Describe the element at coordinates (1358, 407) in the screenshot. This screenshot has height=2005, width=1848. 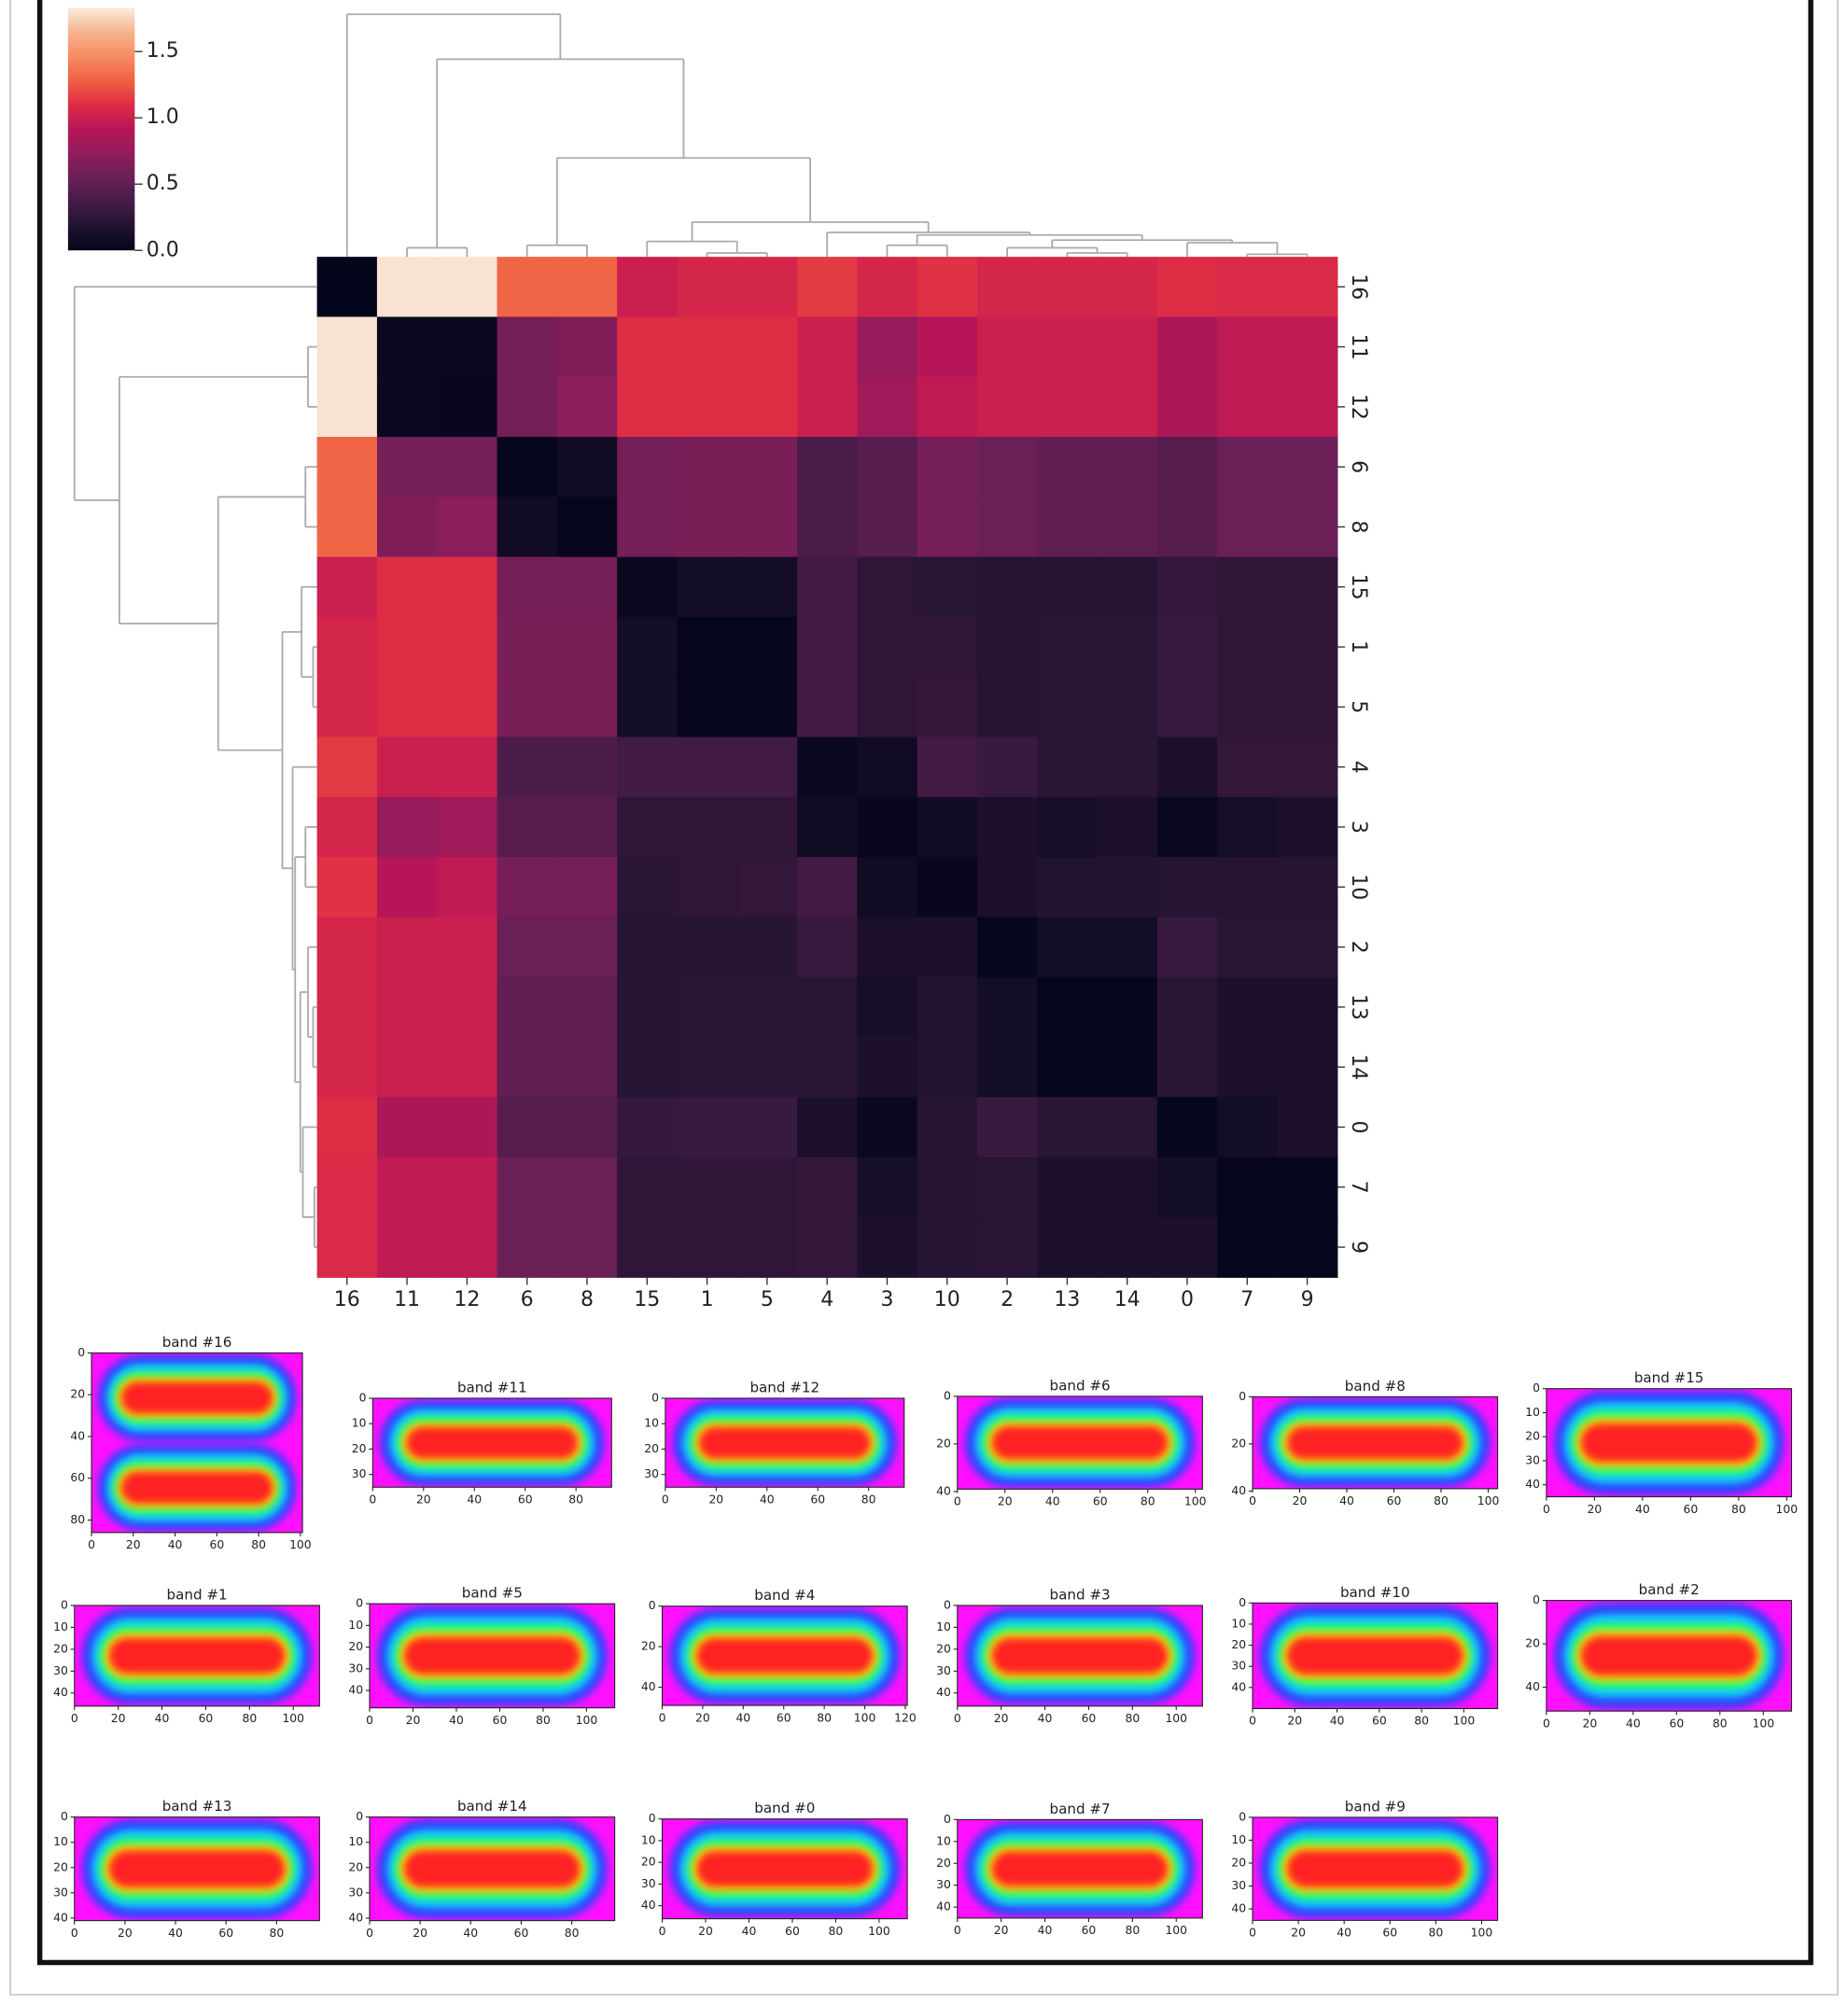
I see `row-label: 12` at that location.